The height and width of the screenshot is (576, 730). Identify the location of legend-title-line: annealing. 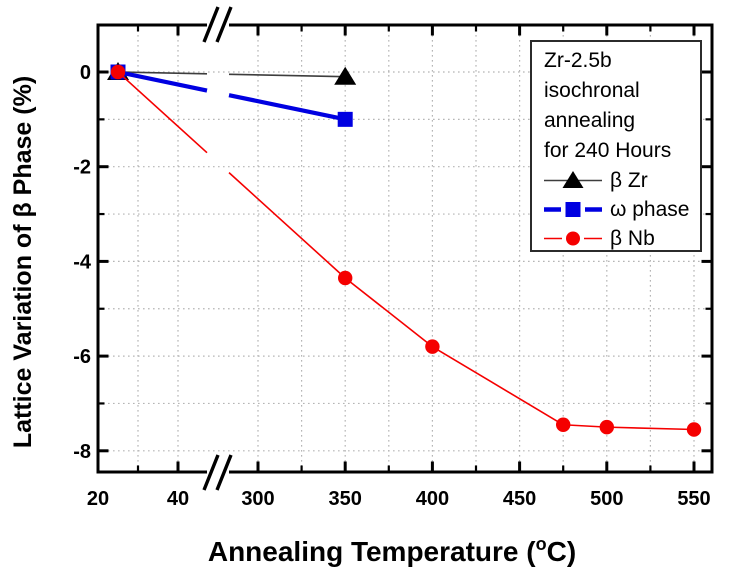
(590, 120).